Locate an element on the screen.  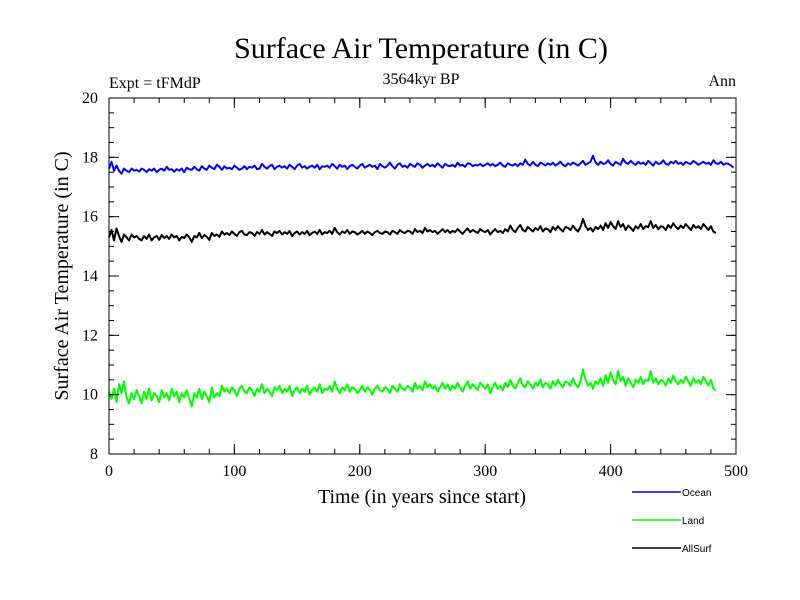
x-tick-label: 200 is located at coordinates (360, 471).